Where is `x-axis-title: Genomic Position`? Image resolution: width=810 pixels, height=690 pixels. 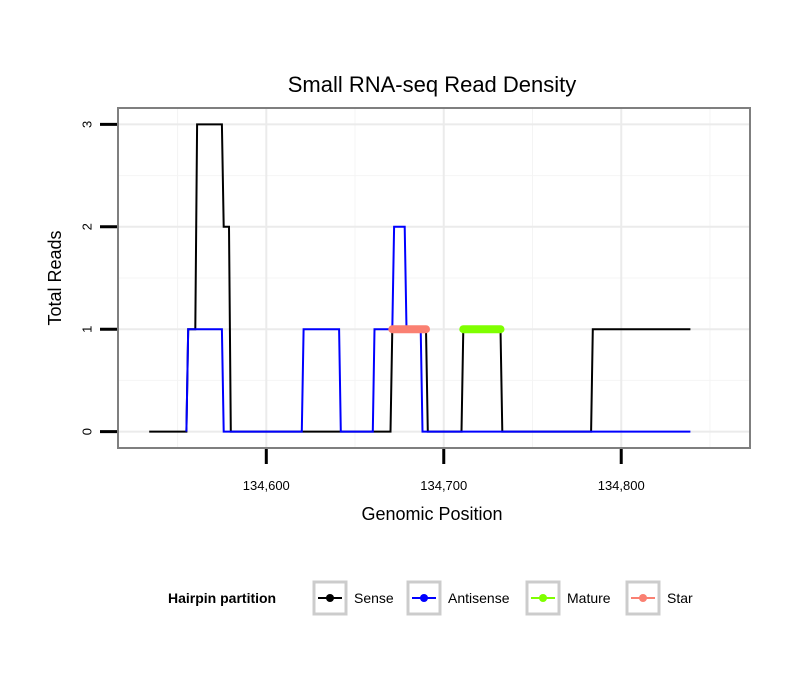 x-axis-title: Genomic Position is located at coordinates (431, 514).